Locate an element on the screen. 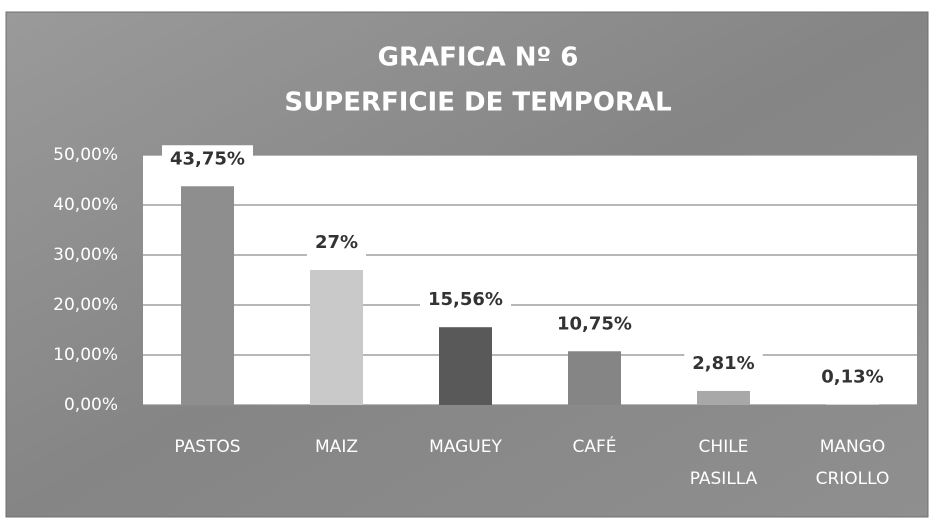 This screenshot has height=521, width=934. data-label: 43,75% is located at coordinates (207, 158).